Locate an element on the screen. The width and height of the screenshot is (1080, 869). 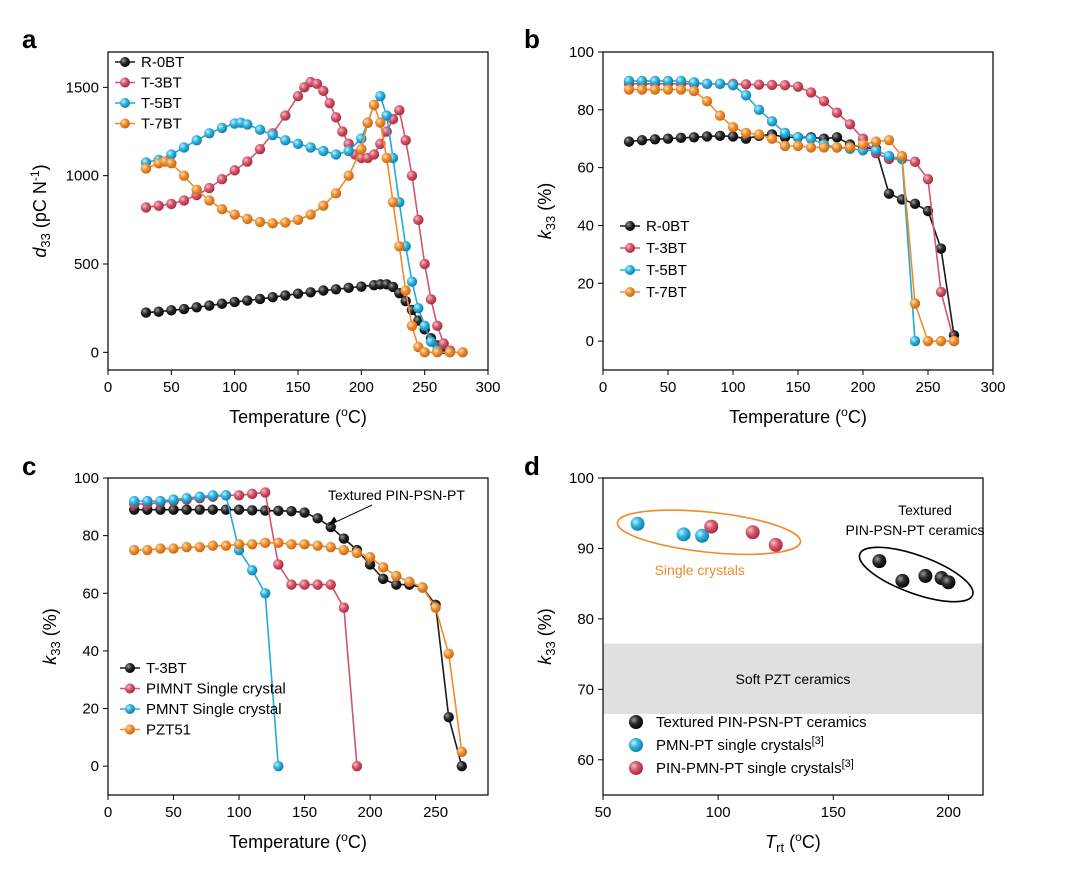
y-axis-label-d: k33 (%) is located at coordinates (546, 636).